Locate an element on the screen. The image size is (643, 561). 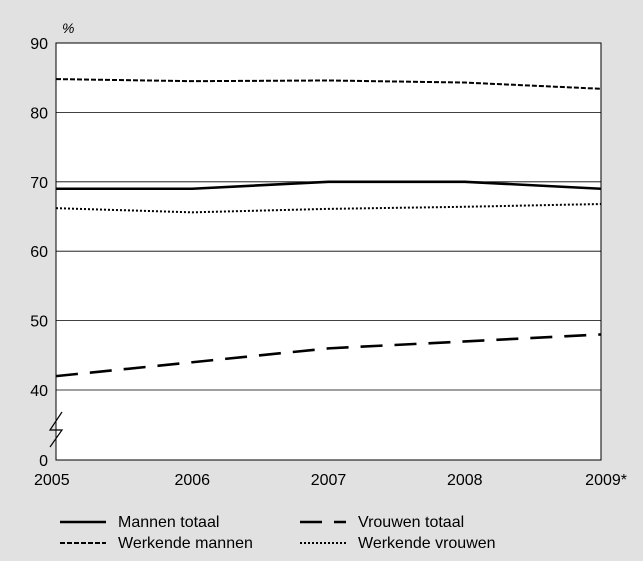
y-tick-labels: 0 40 50 60 70 80 90 is located at coordinates (39, 253).